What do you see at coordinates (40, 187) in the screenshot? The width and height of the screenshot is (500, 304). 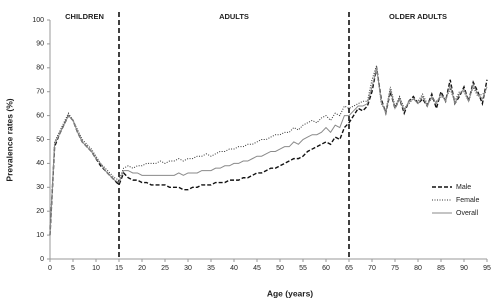 I see `y-tick-label: 30` at bounding box center [40, 187].